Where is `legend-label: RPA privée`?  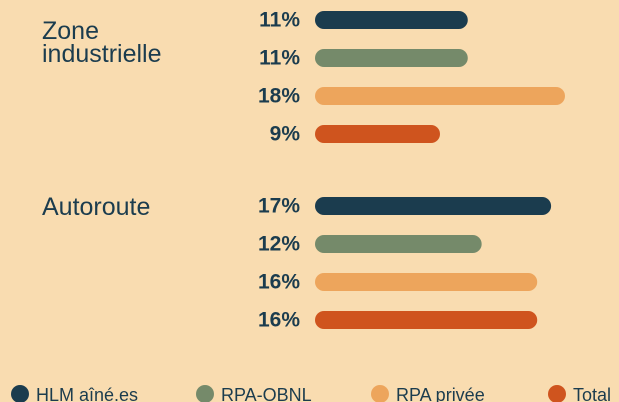 legend-label: RPA privée is located at coordinates (440, 393).